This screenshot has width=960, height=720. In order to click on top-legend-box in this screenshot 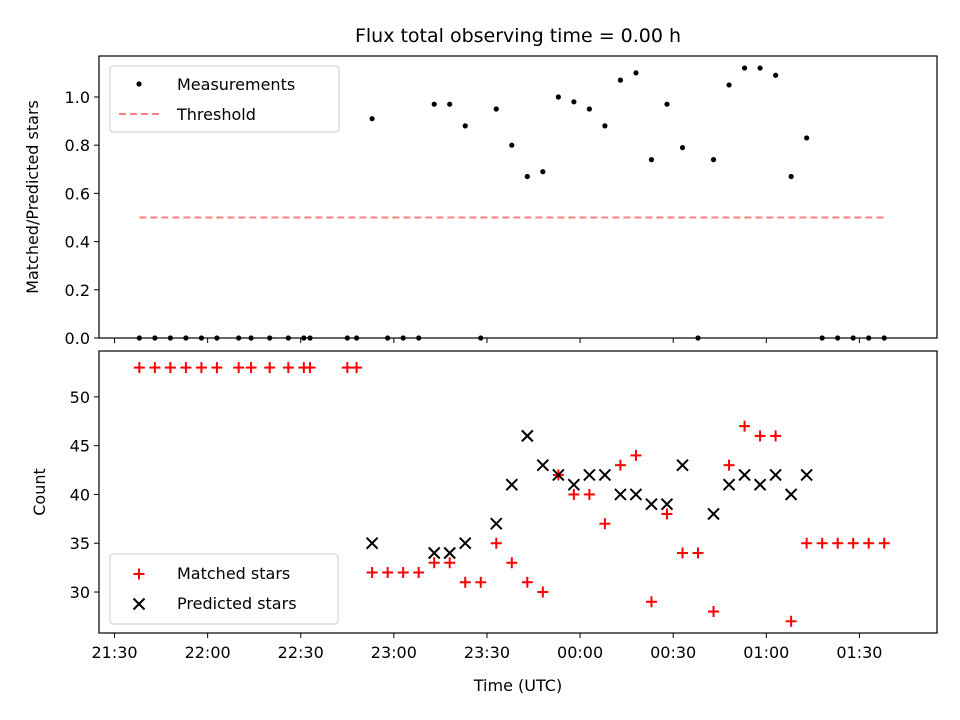, I will do `click(224, 99)`.